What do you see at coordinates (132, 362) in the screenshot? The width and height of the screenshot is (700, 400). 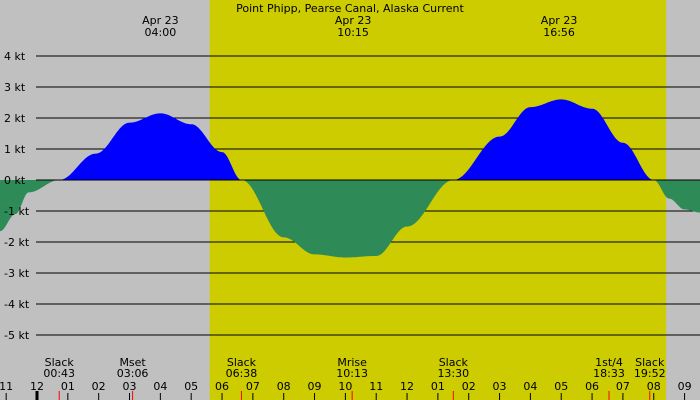 I see `bottom-event-name: Mset` at bounding box center [132, 362].